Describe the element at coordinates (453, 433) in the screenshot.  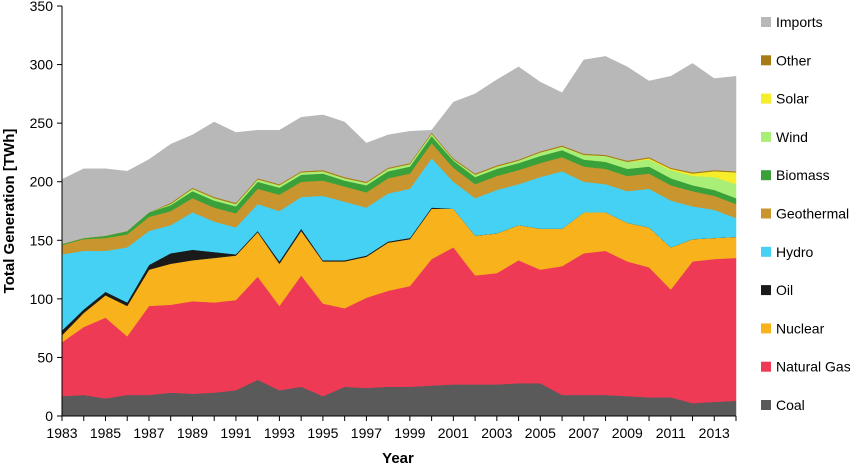
I see `x-tick-label: 2001` at that location.